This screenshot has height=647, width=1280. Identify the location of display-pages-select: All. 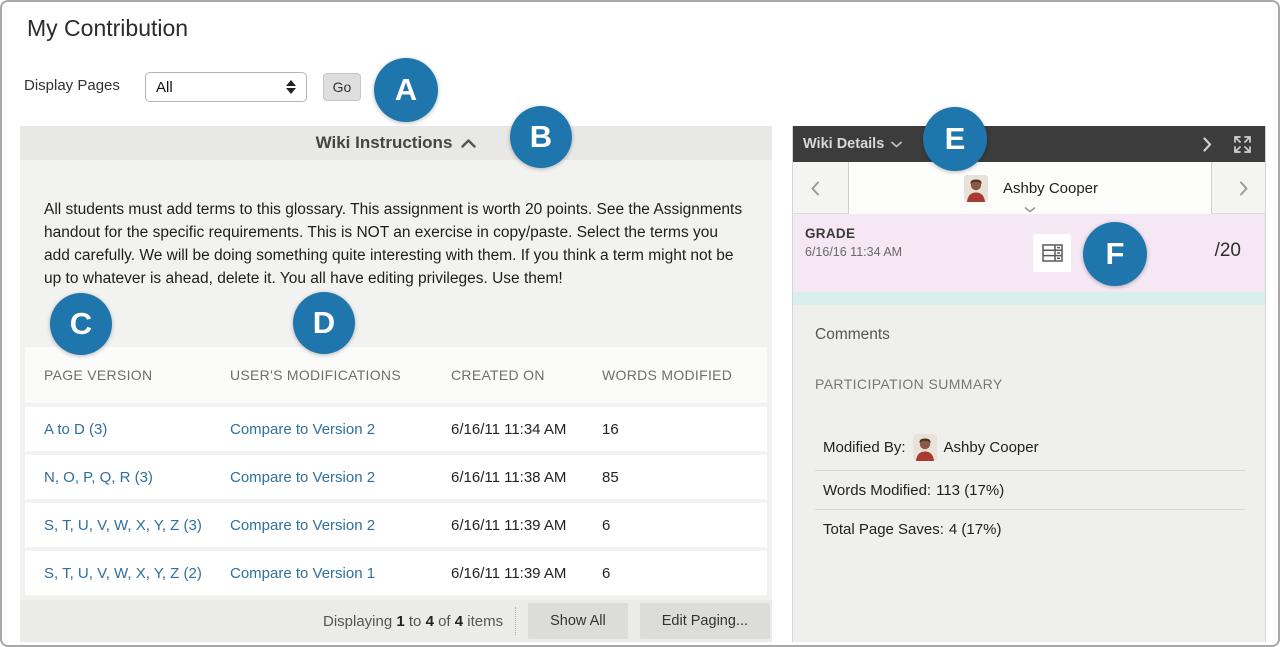
(226, 87).